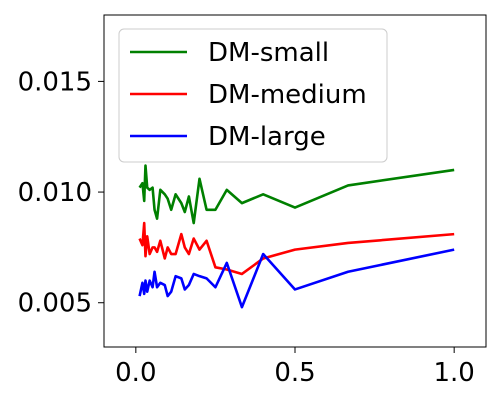 Image resolution: width=500 pixels, height=400 pixels. Describe the element at coordinates (55, 82) in the screenshot. I see `y-tick-label: 0.015` at that location.